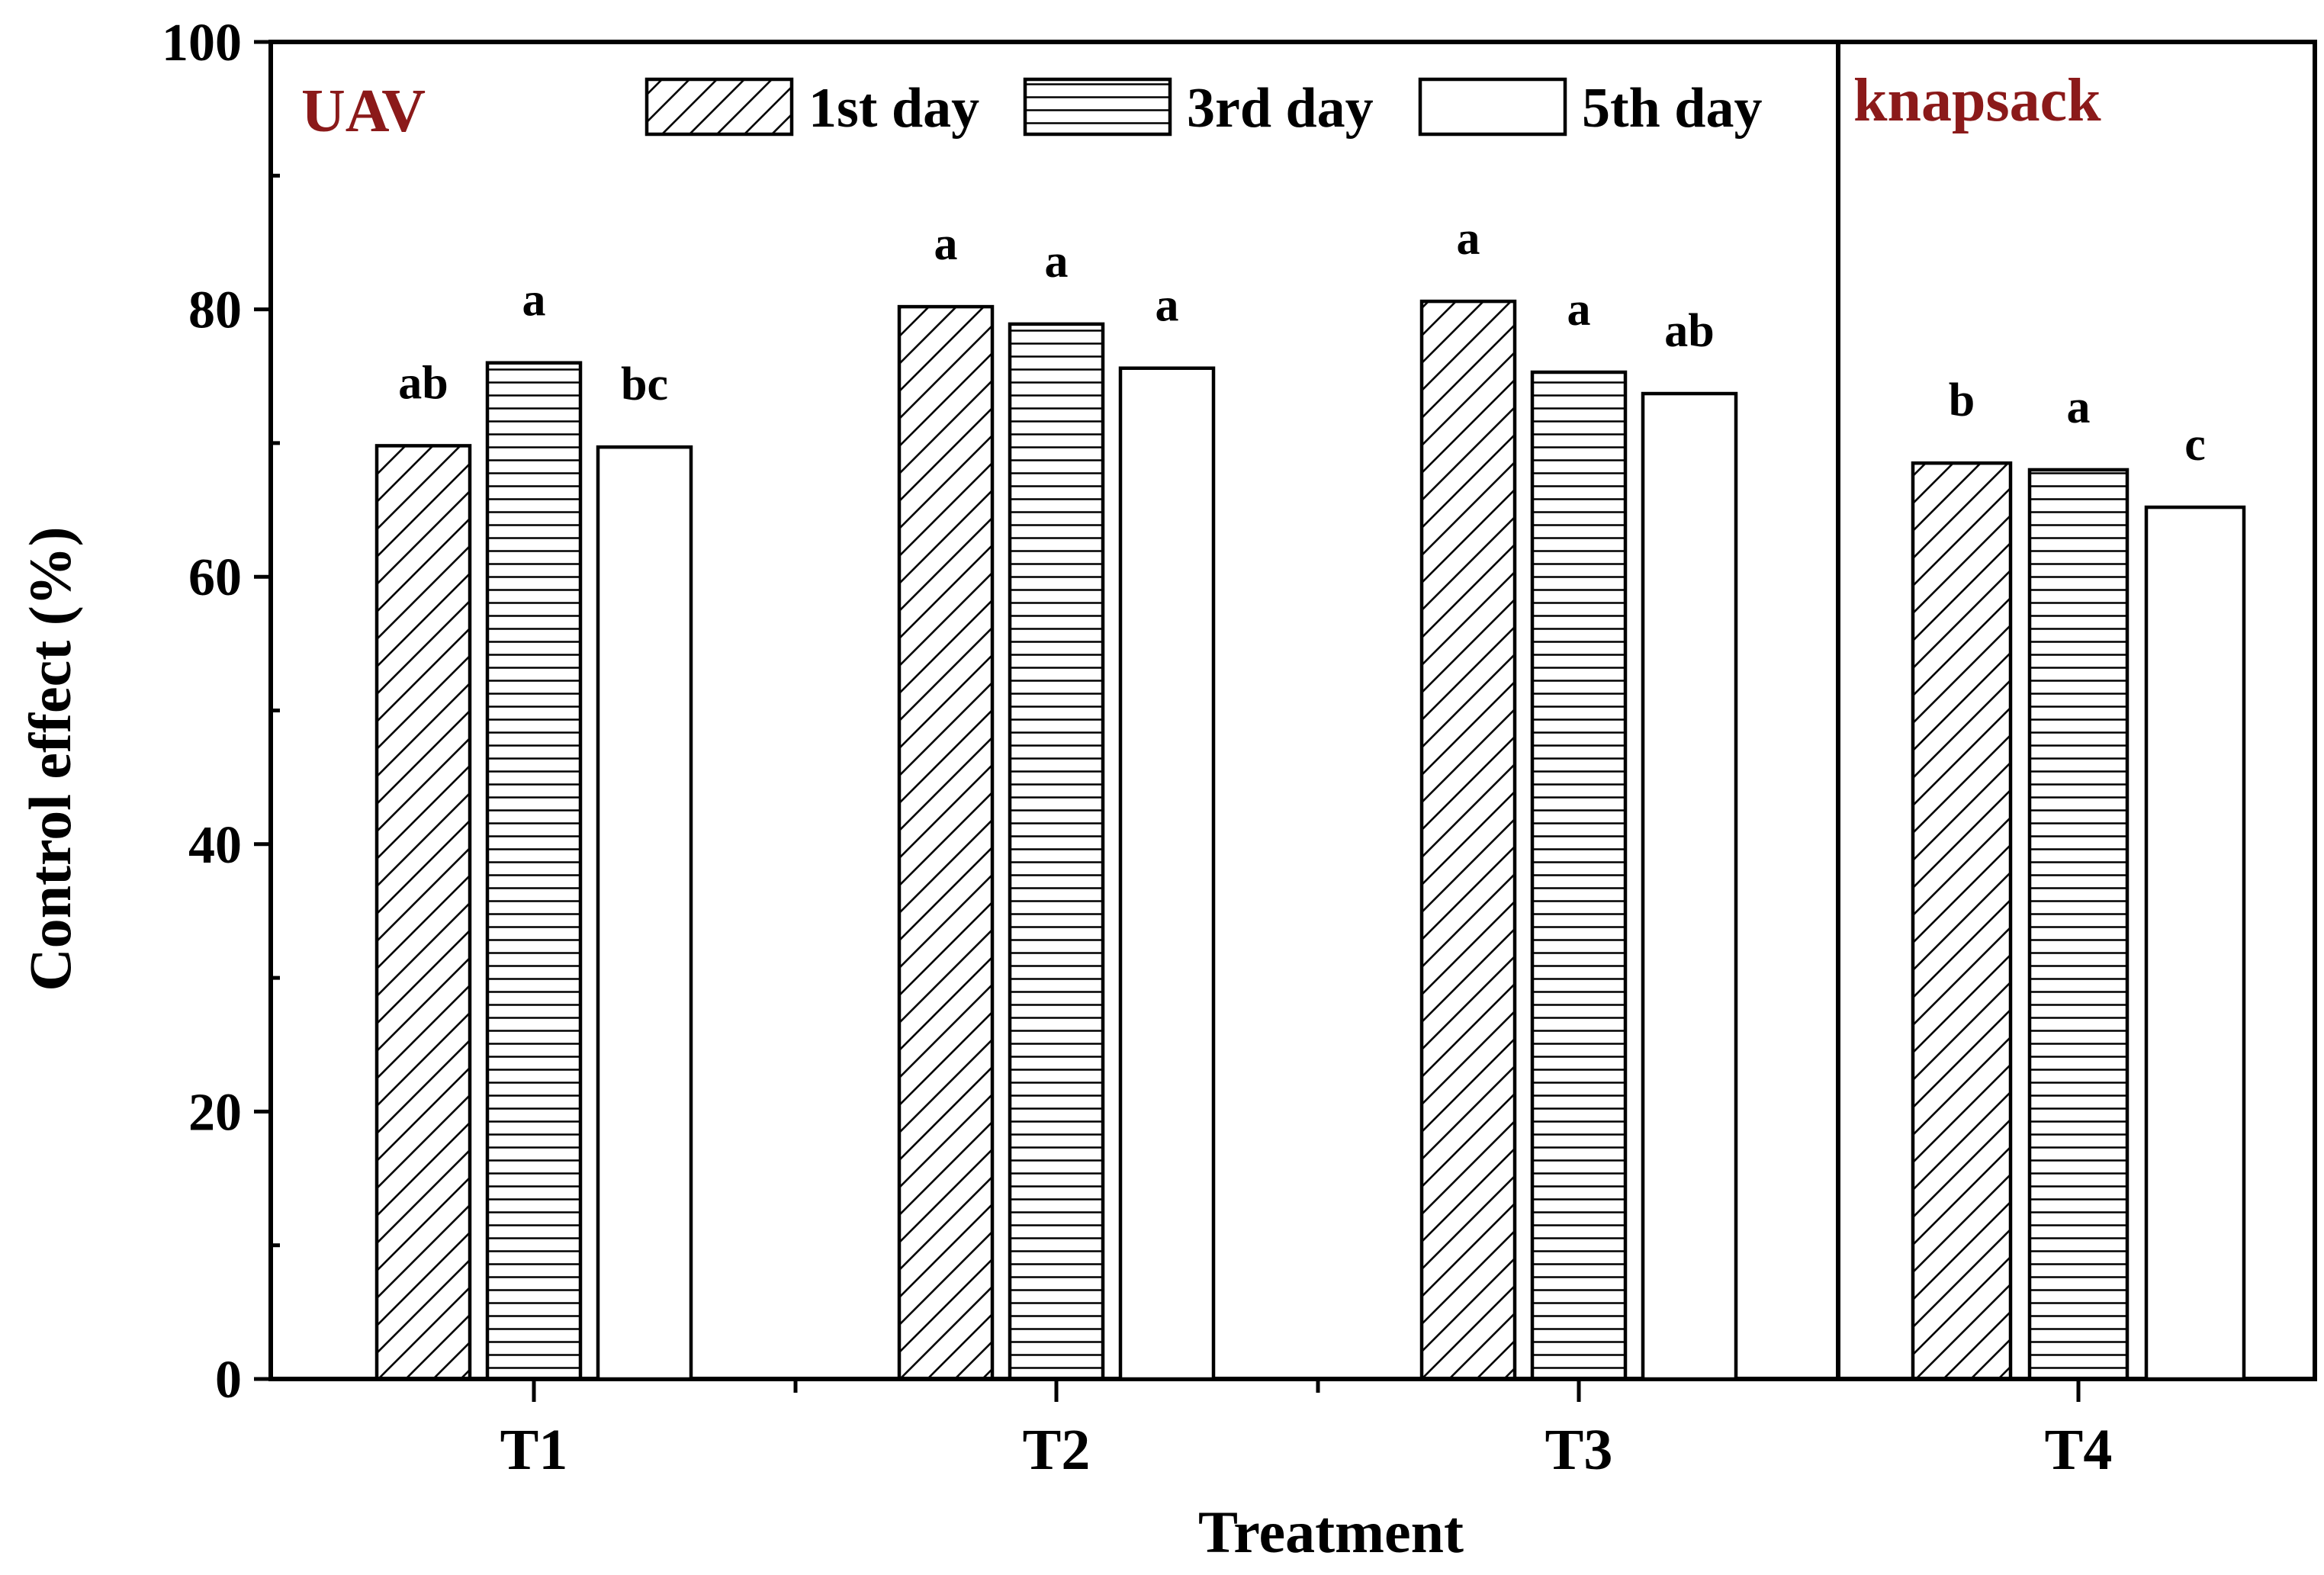 Image resolution: width=2324 pixels, height=1575 pixels. What do you see at coordinates (202, 43) in the screenshot?
I see `y-tick-label: 100` at bounding box center [202, 43].